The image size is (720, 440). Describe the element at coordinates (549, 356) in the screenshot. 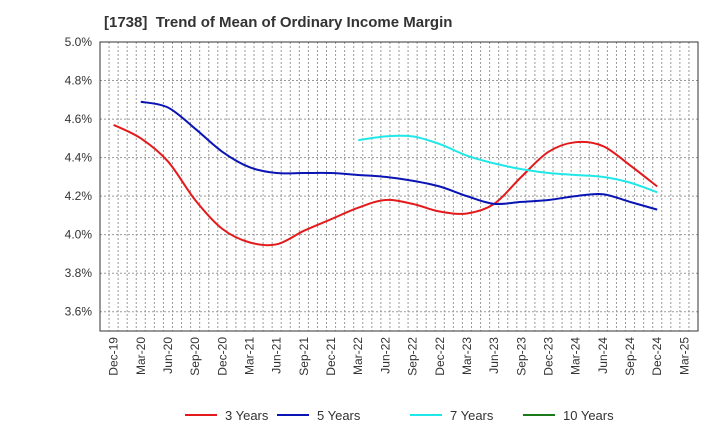

I see `x-tick-label: Dec-23` at that location.